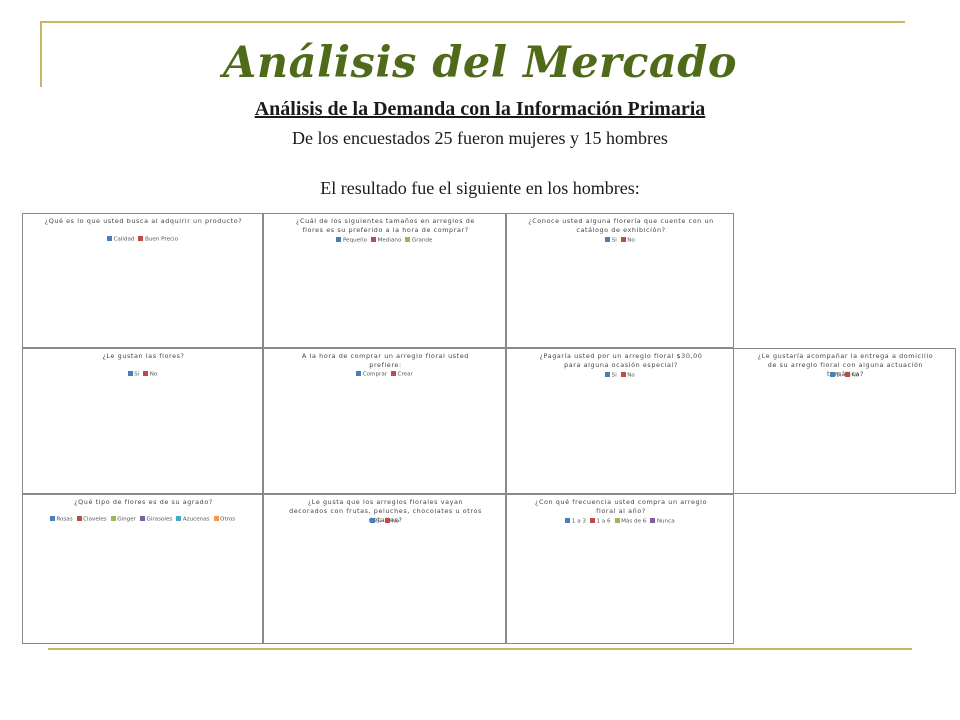 This screenshot has height=720, width=960. I want to click on legend-entry: 1 a 6, so click(600, 521).